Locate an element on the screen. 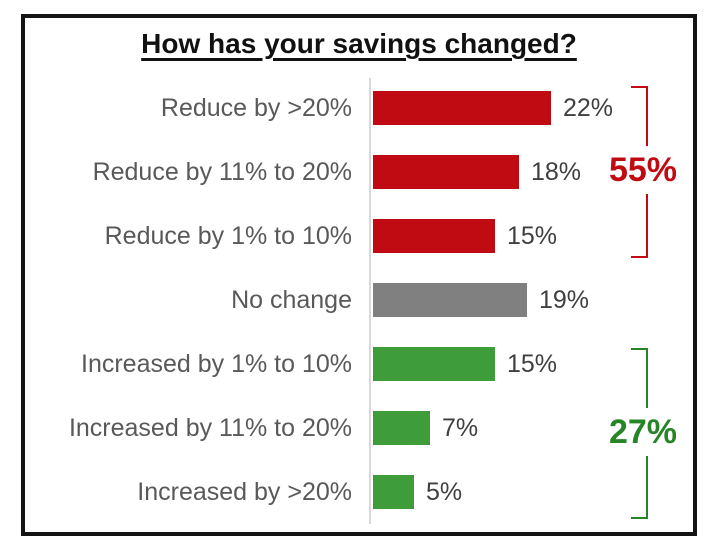 This screenshot has height=558, width=712. chart-row: Reduce by >20% 22% is located at coordinates (359, 108).